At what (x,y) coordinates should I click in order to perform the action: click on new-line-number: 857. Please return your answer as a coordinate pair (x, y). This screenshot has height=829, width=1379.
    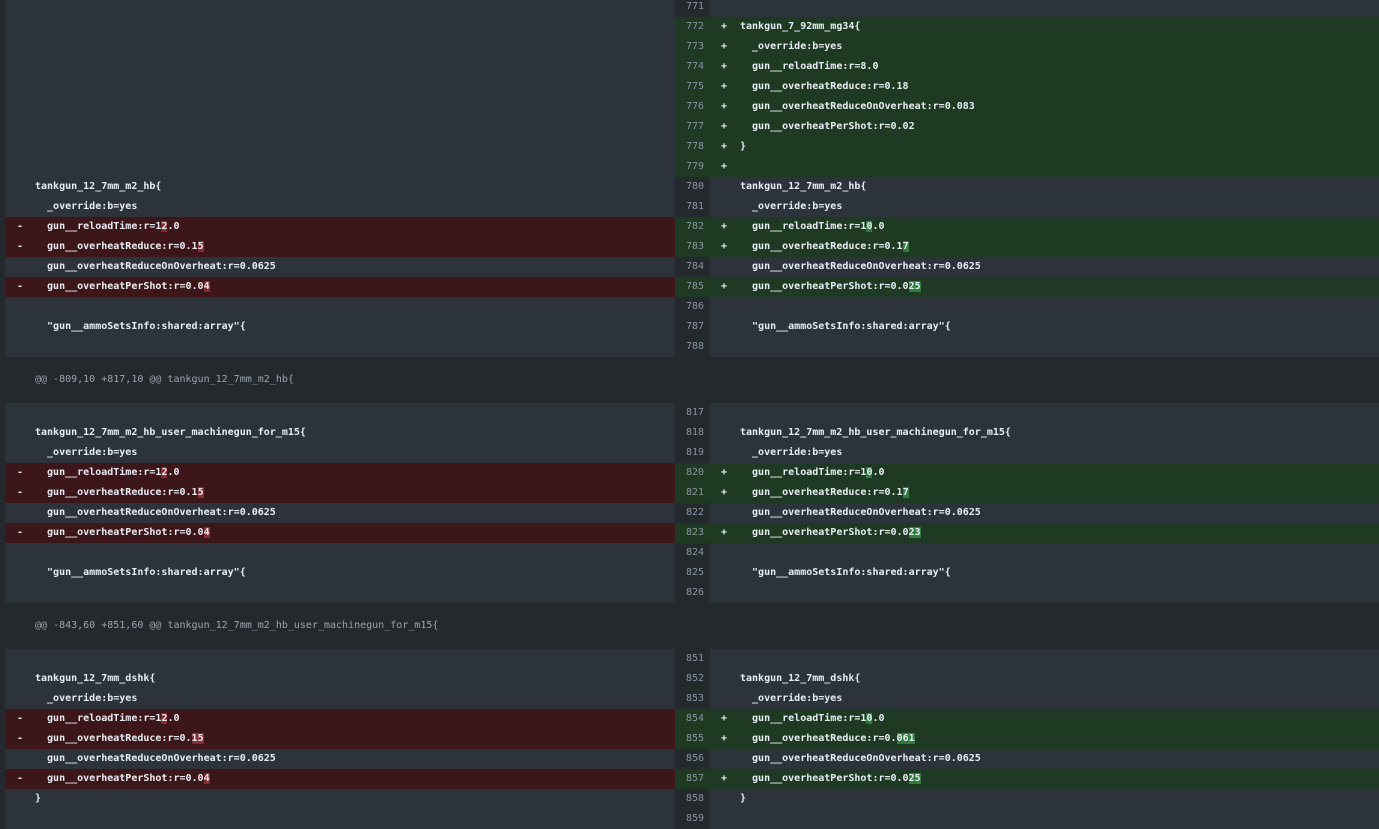
    Looking at the image, I should click on (694, 778).